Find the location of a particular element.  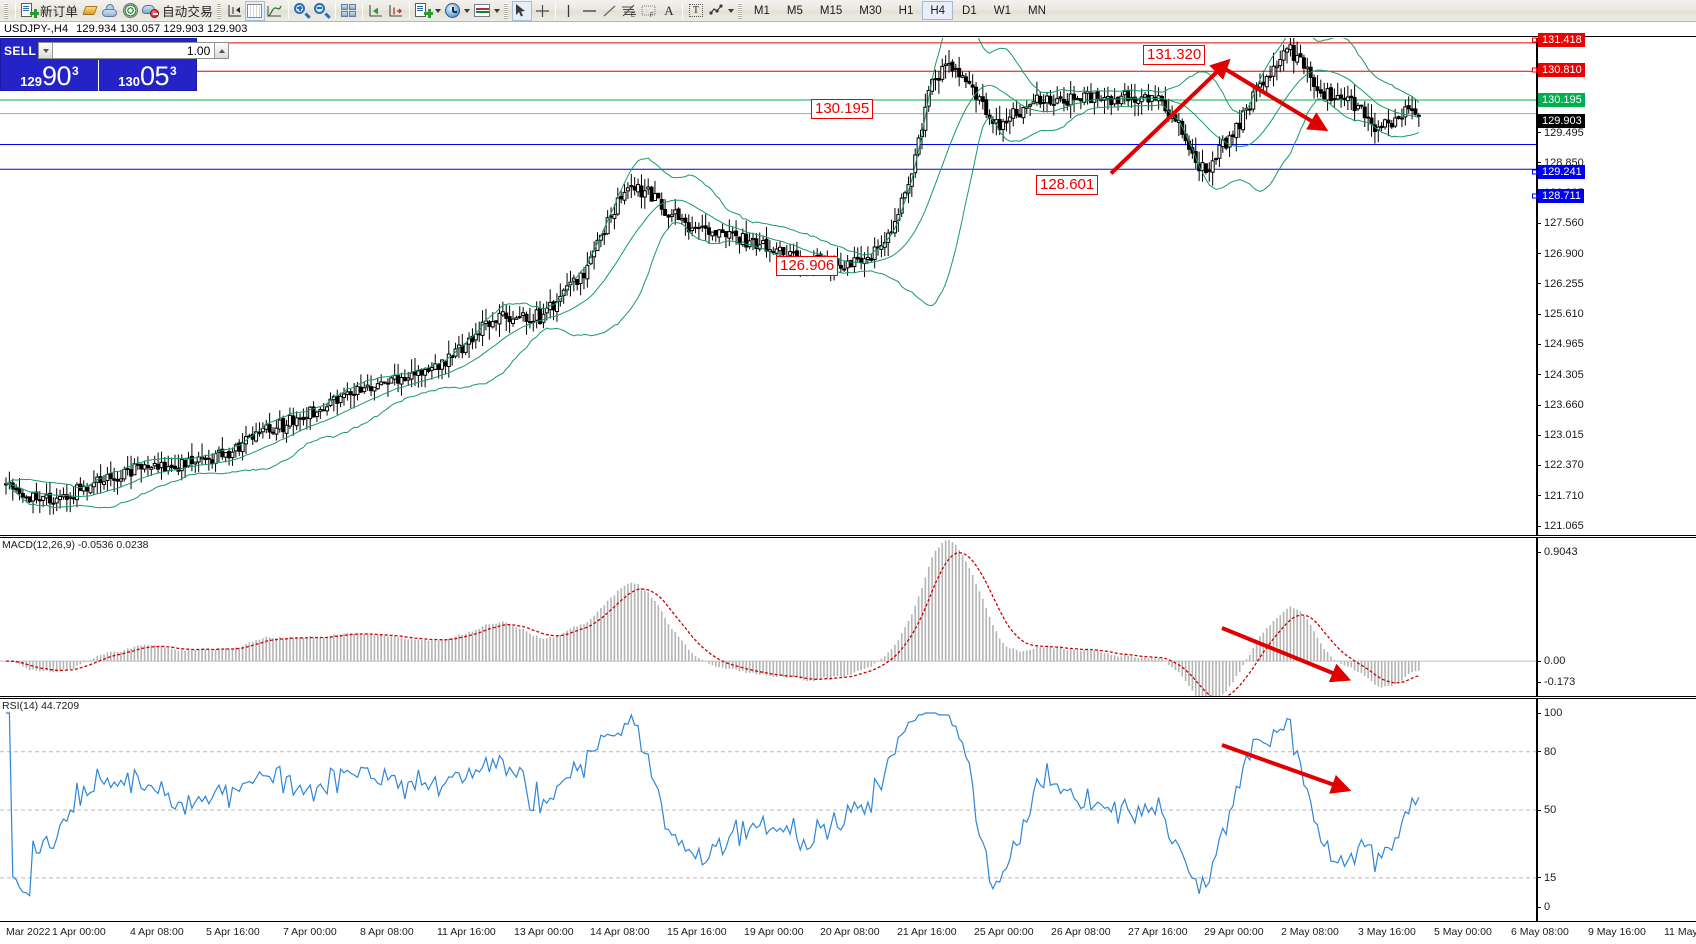

volume-decrement-button is located at coordinates (46, 50).